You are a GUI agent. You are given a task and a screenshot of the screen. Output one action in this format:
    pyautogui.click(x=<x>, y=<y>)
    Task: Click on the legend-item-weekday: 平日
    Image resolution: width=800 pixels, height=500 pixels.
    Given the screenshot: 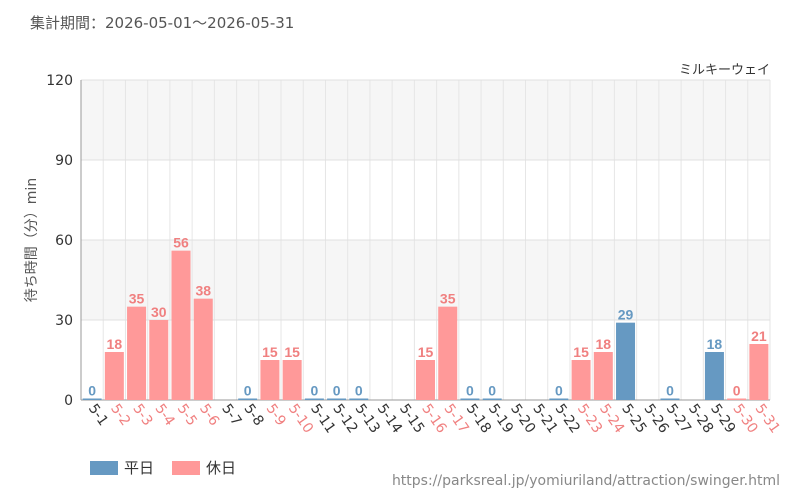 What is the action you would take?
    pyautogui.click(x=122, y=467)
    